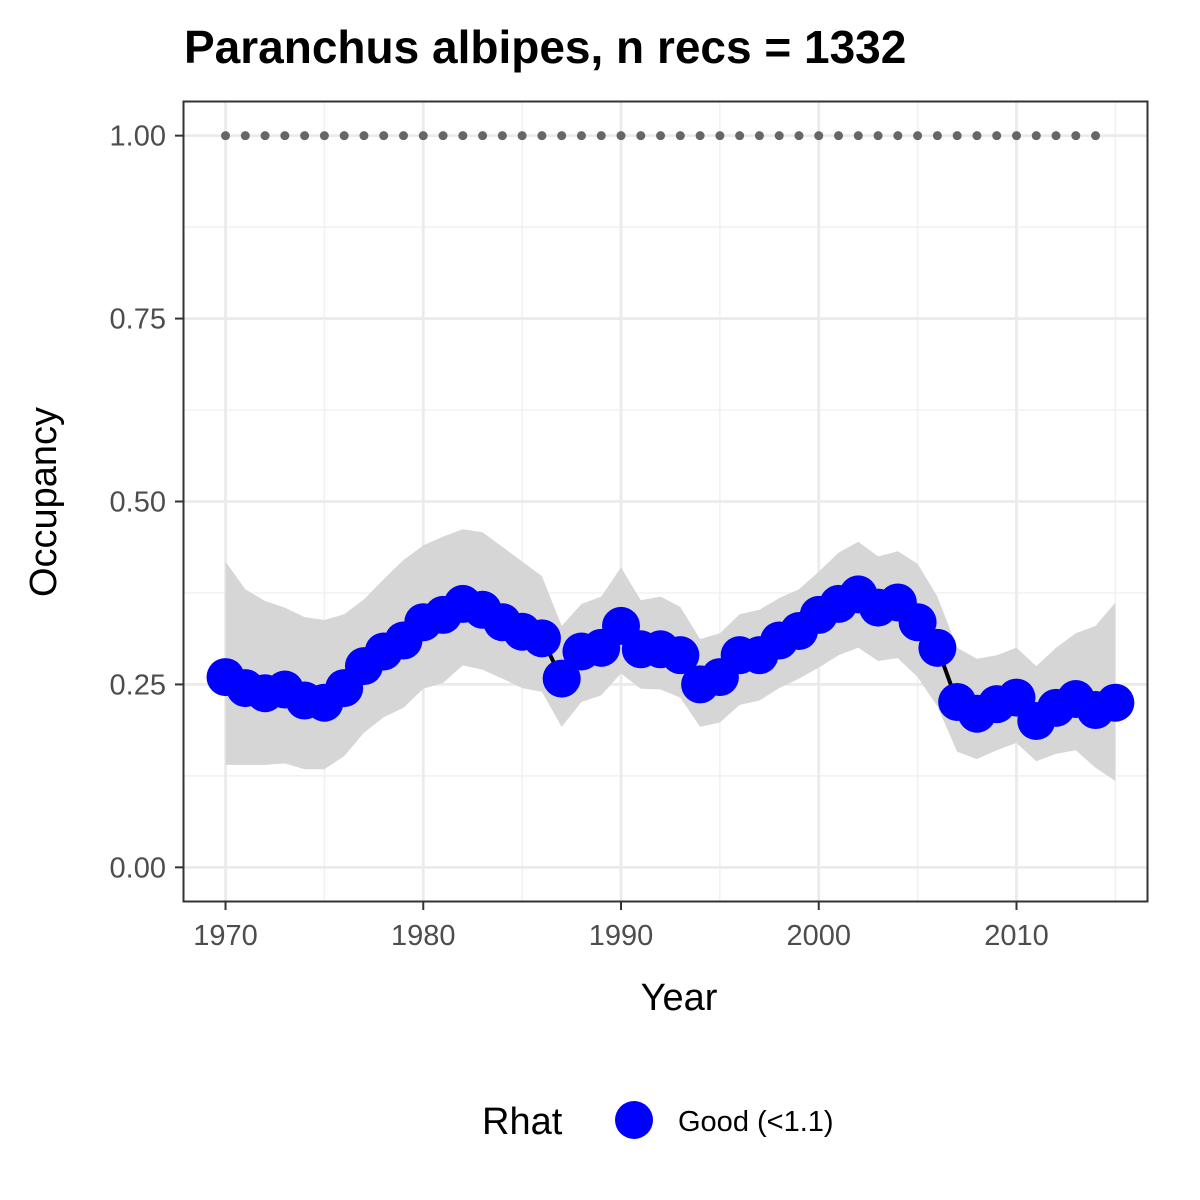 This screenshot has width=1200, height=1200. I want to click on legend-key-good, so click(634, 1120).